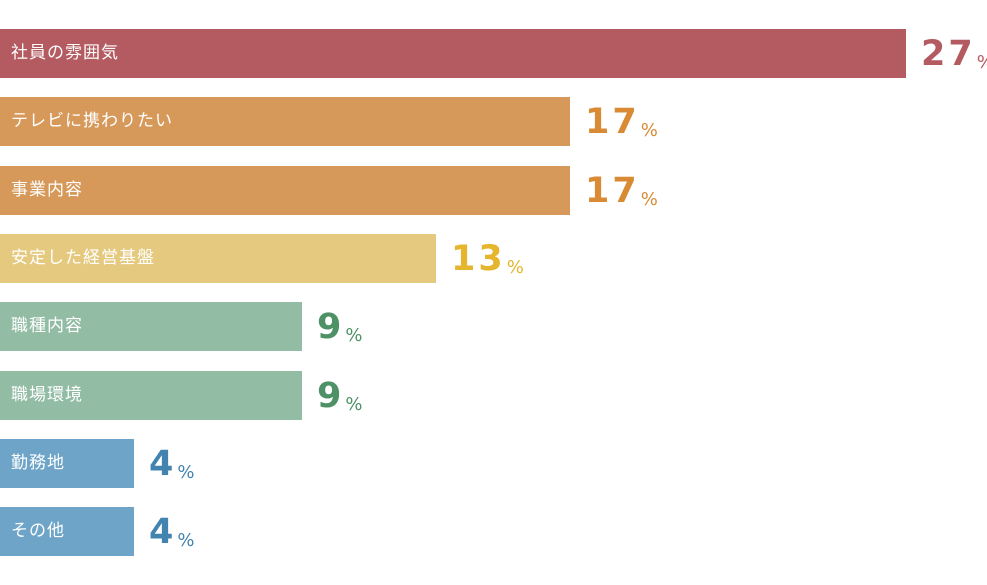 The height and width of the screenshot is (585, 987). What do you see at coordinates (218, 258) in the screenshot?
I see `bar: 安定した経営基盤` at bounding box center [218, 258].